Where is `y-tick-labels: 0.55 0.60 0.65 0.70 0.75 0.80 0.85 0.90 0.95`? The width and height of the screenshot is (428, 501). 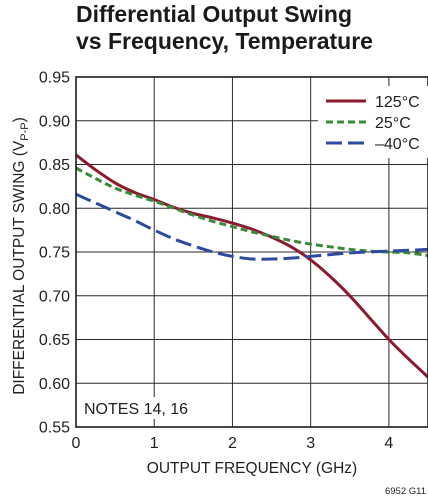 y-tick-labels: 0.55 0.60 0.65 0.70 0.75 0.80 0.85 0.90 0.95 is located at coordinates (54, 253).